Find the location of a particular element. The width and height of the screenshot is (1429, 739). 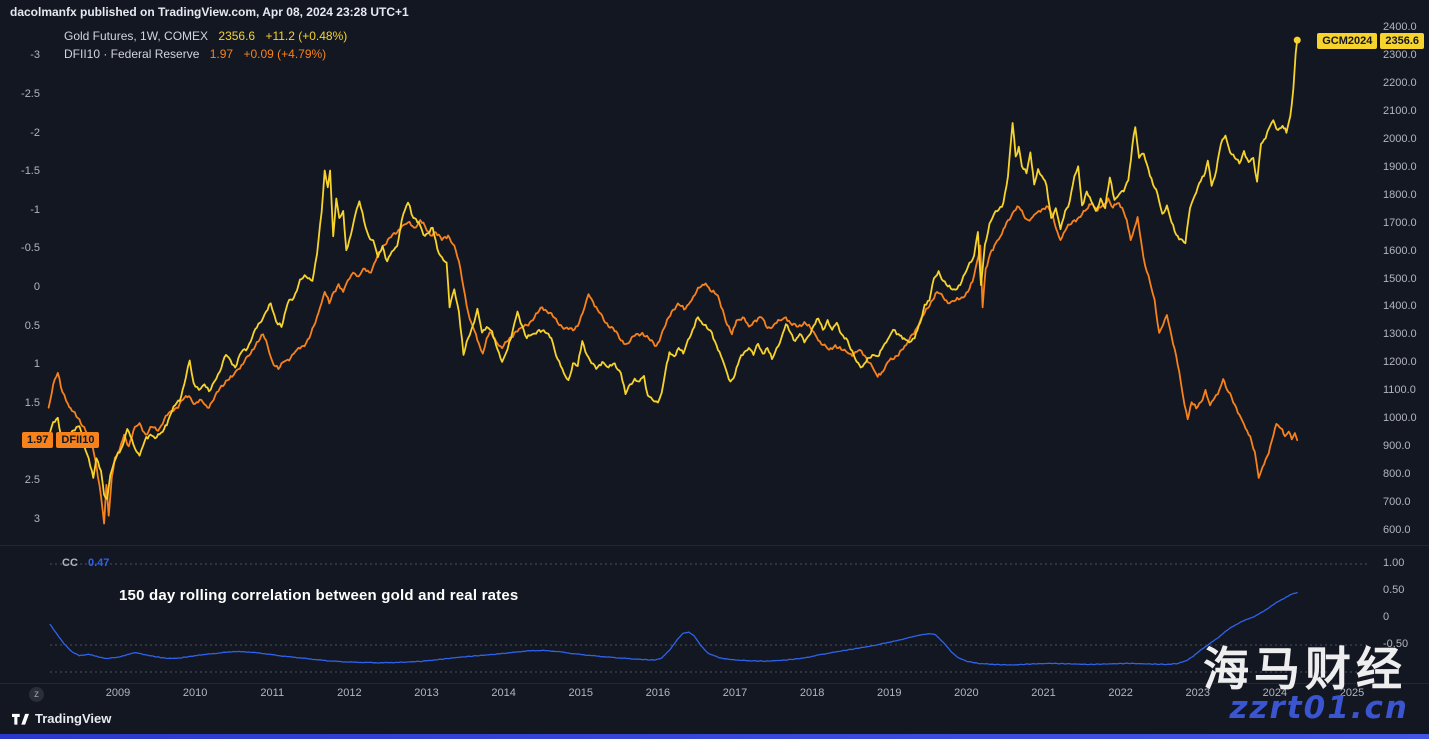

right-axis-tick: 2100.0 is located at coordinates (1400, 110).